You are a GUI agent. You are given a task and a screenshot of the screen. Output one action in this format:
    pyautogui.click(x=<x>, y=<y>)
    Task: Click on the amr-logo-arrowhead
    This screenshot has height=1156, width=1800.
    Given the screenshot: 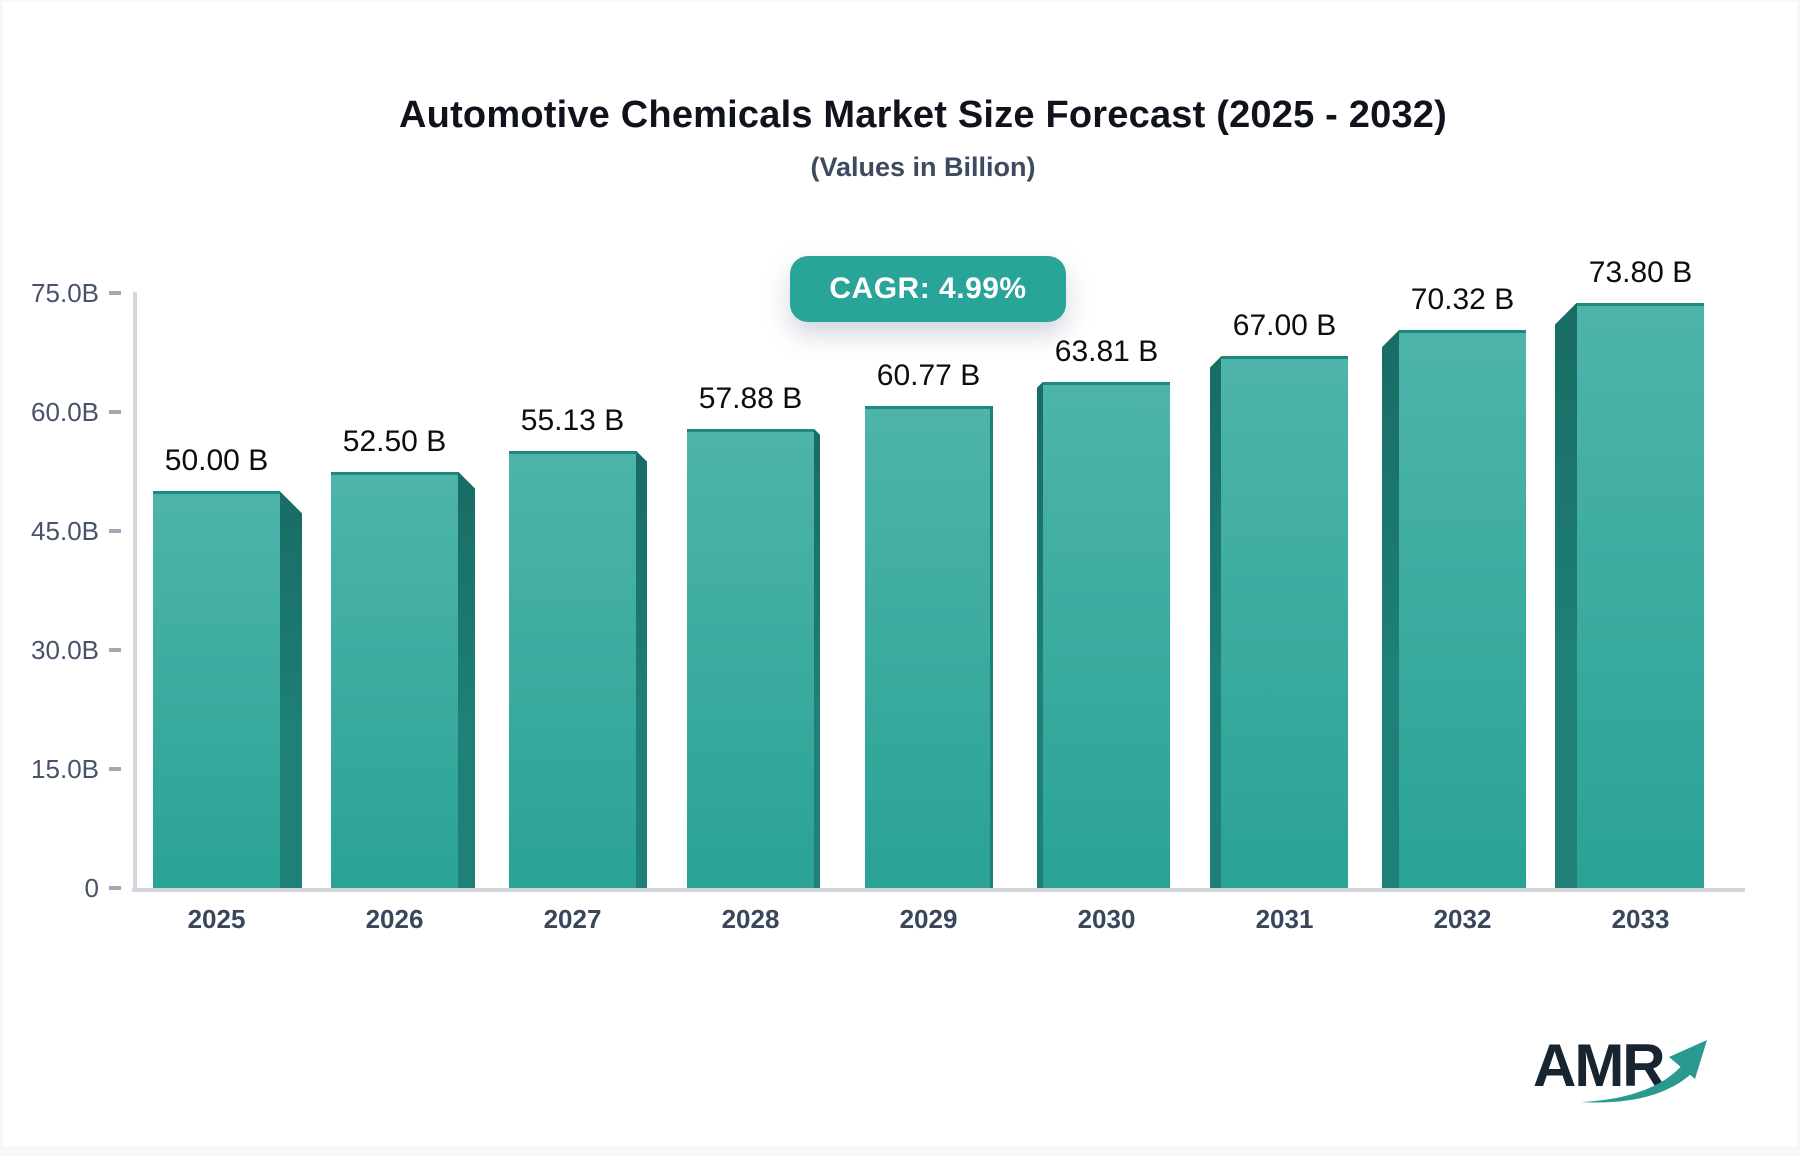 What is the action you would take?
    pyautogui.click(x=1688, y=1059)
    